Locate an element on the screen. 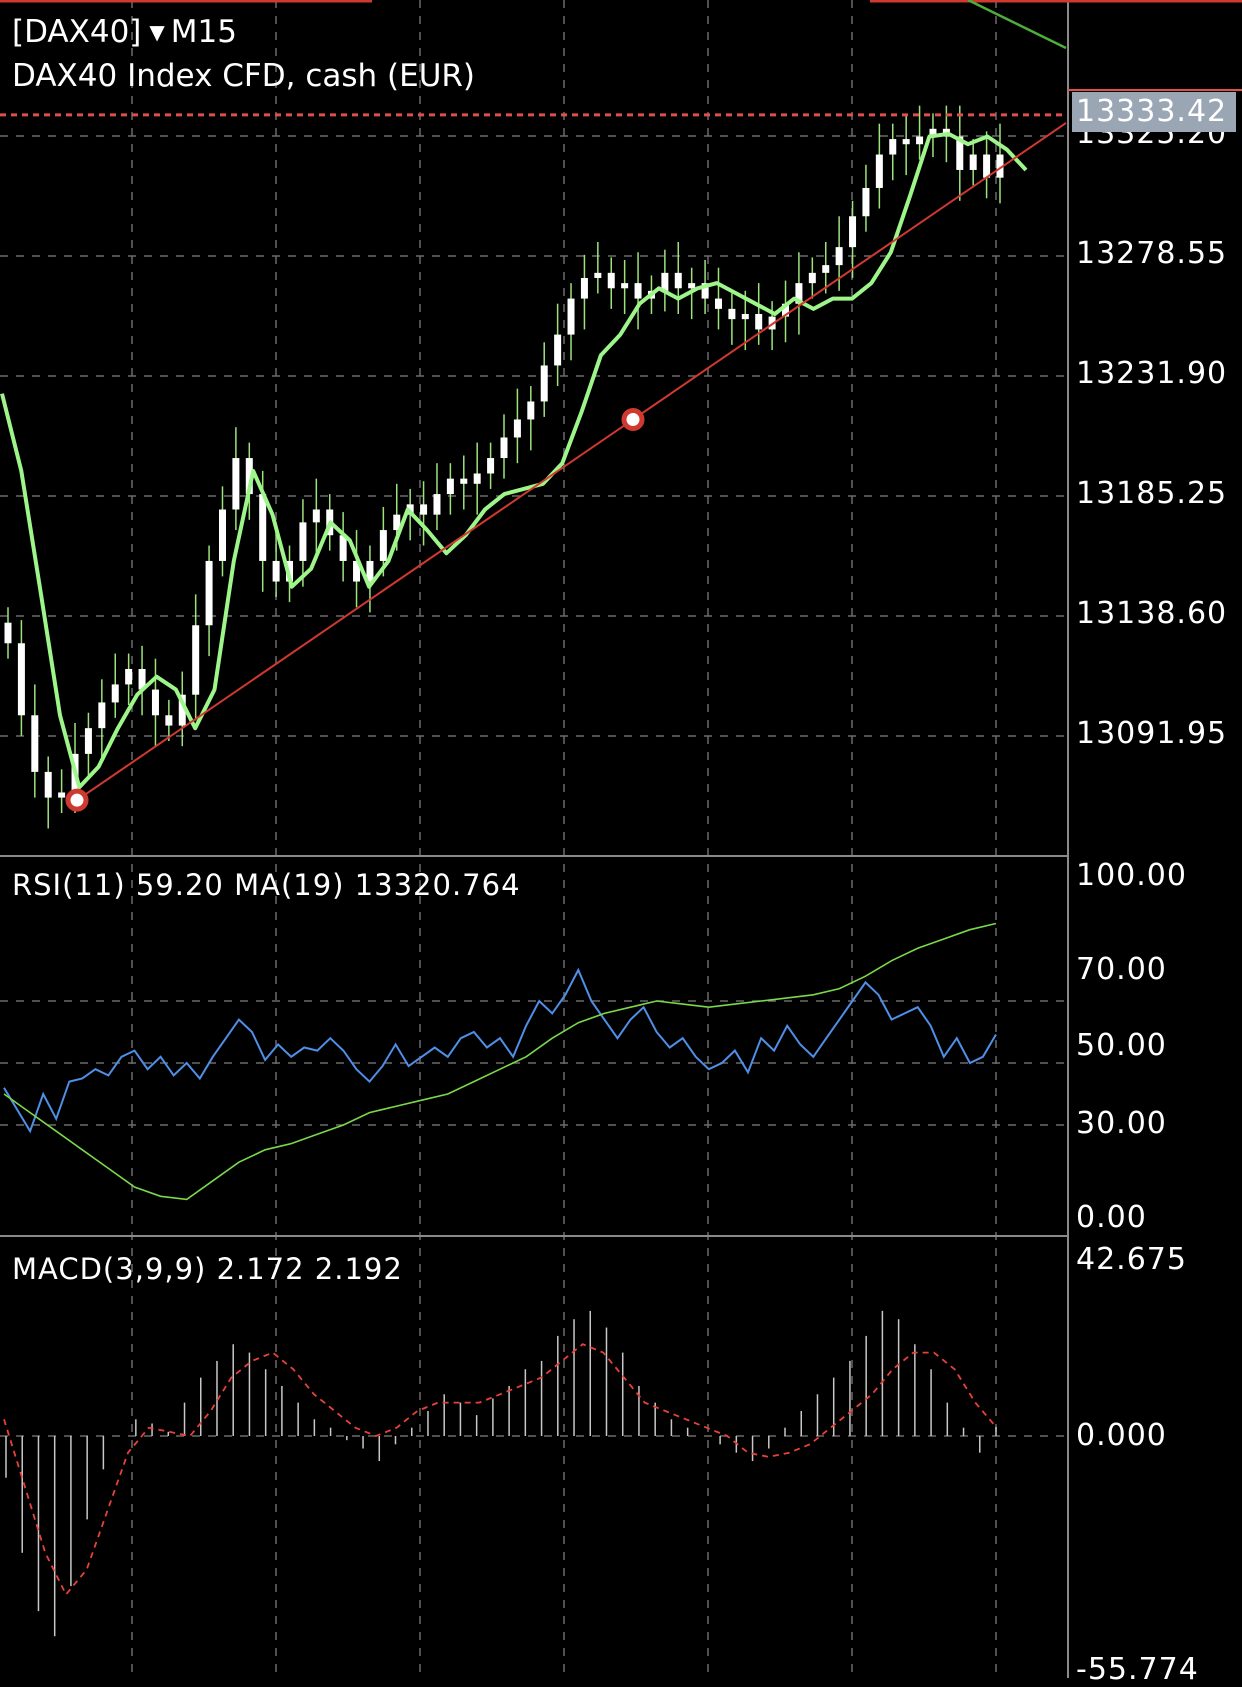 Image resolution: width=1242 pixels, height=1687 pixels. rsi-axis-label: 30.00 is located at coordinates (1121, 1123).